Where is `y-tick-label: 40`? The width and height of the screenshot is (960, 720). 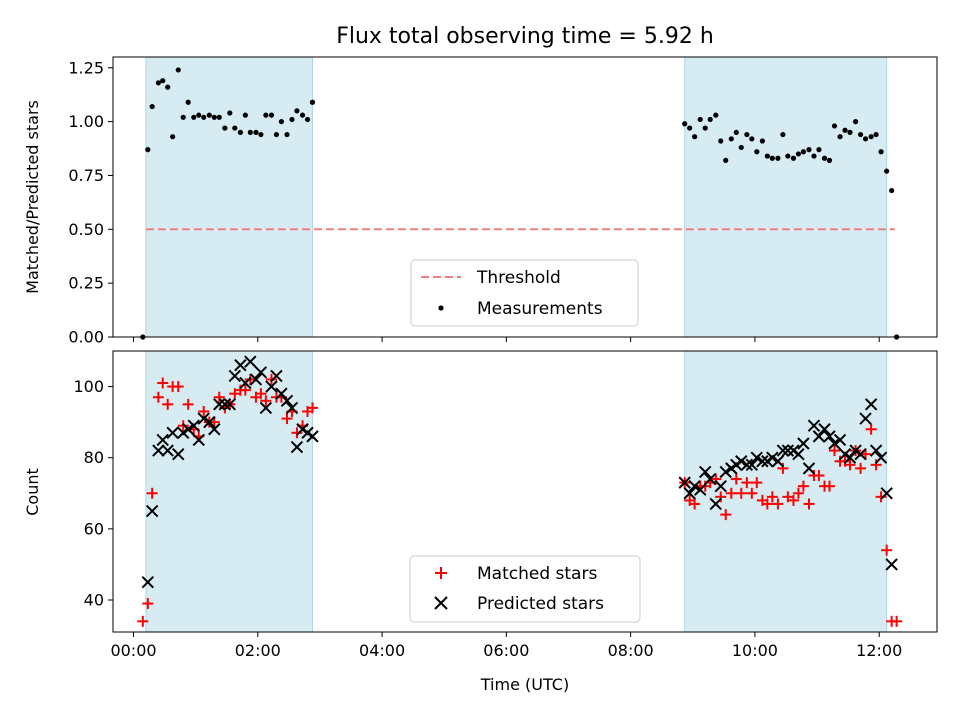
y-tick-label: 40 is located at coordinates (94, 599).